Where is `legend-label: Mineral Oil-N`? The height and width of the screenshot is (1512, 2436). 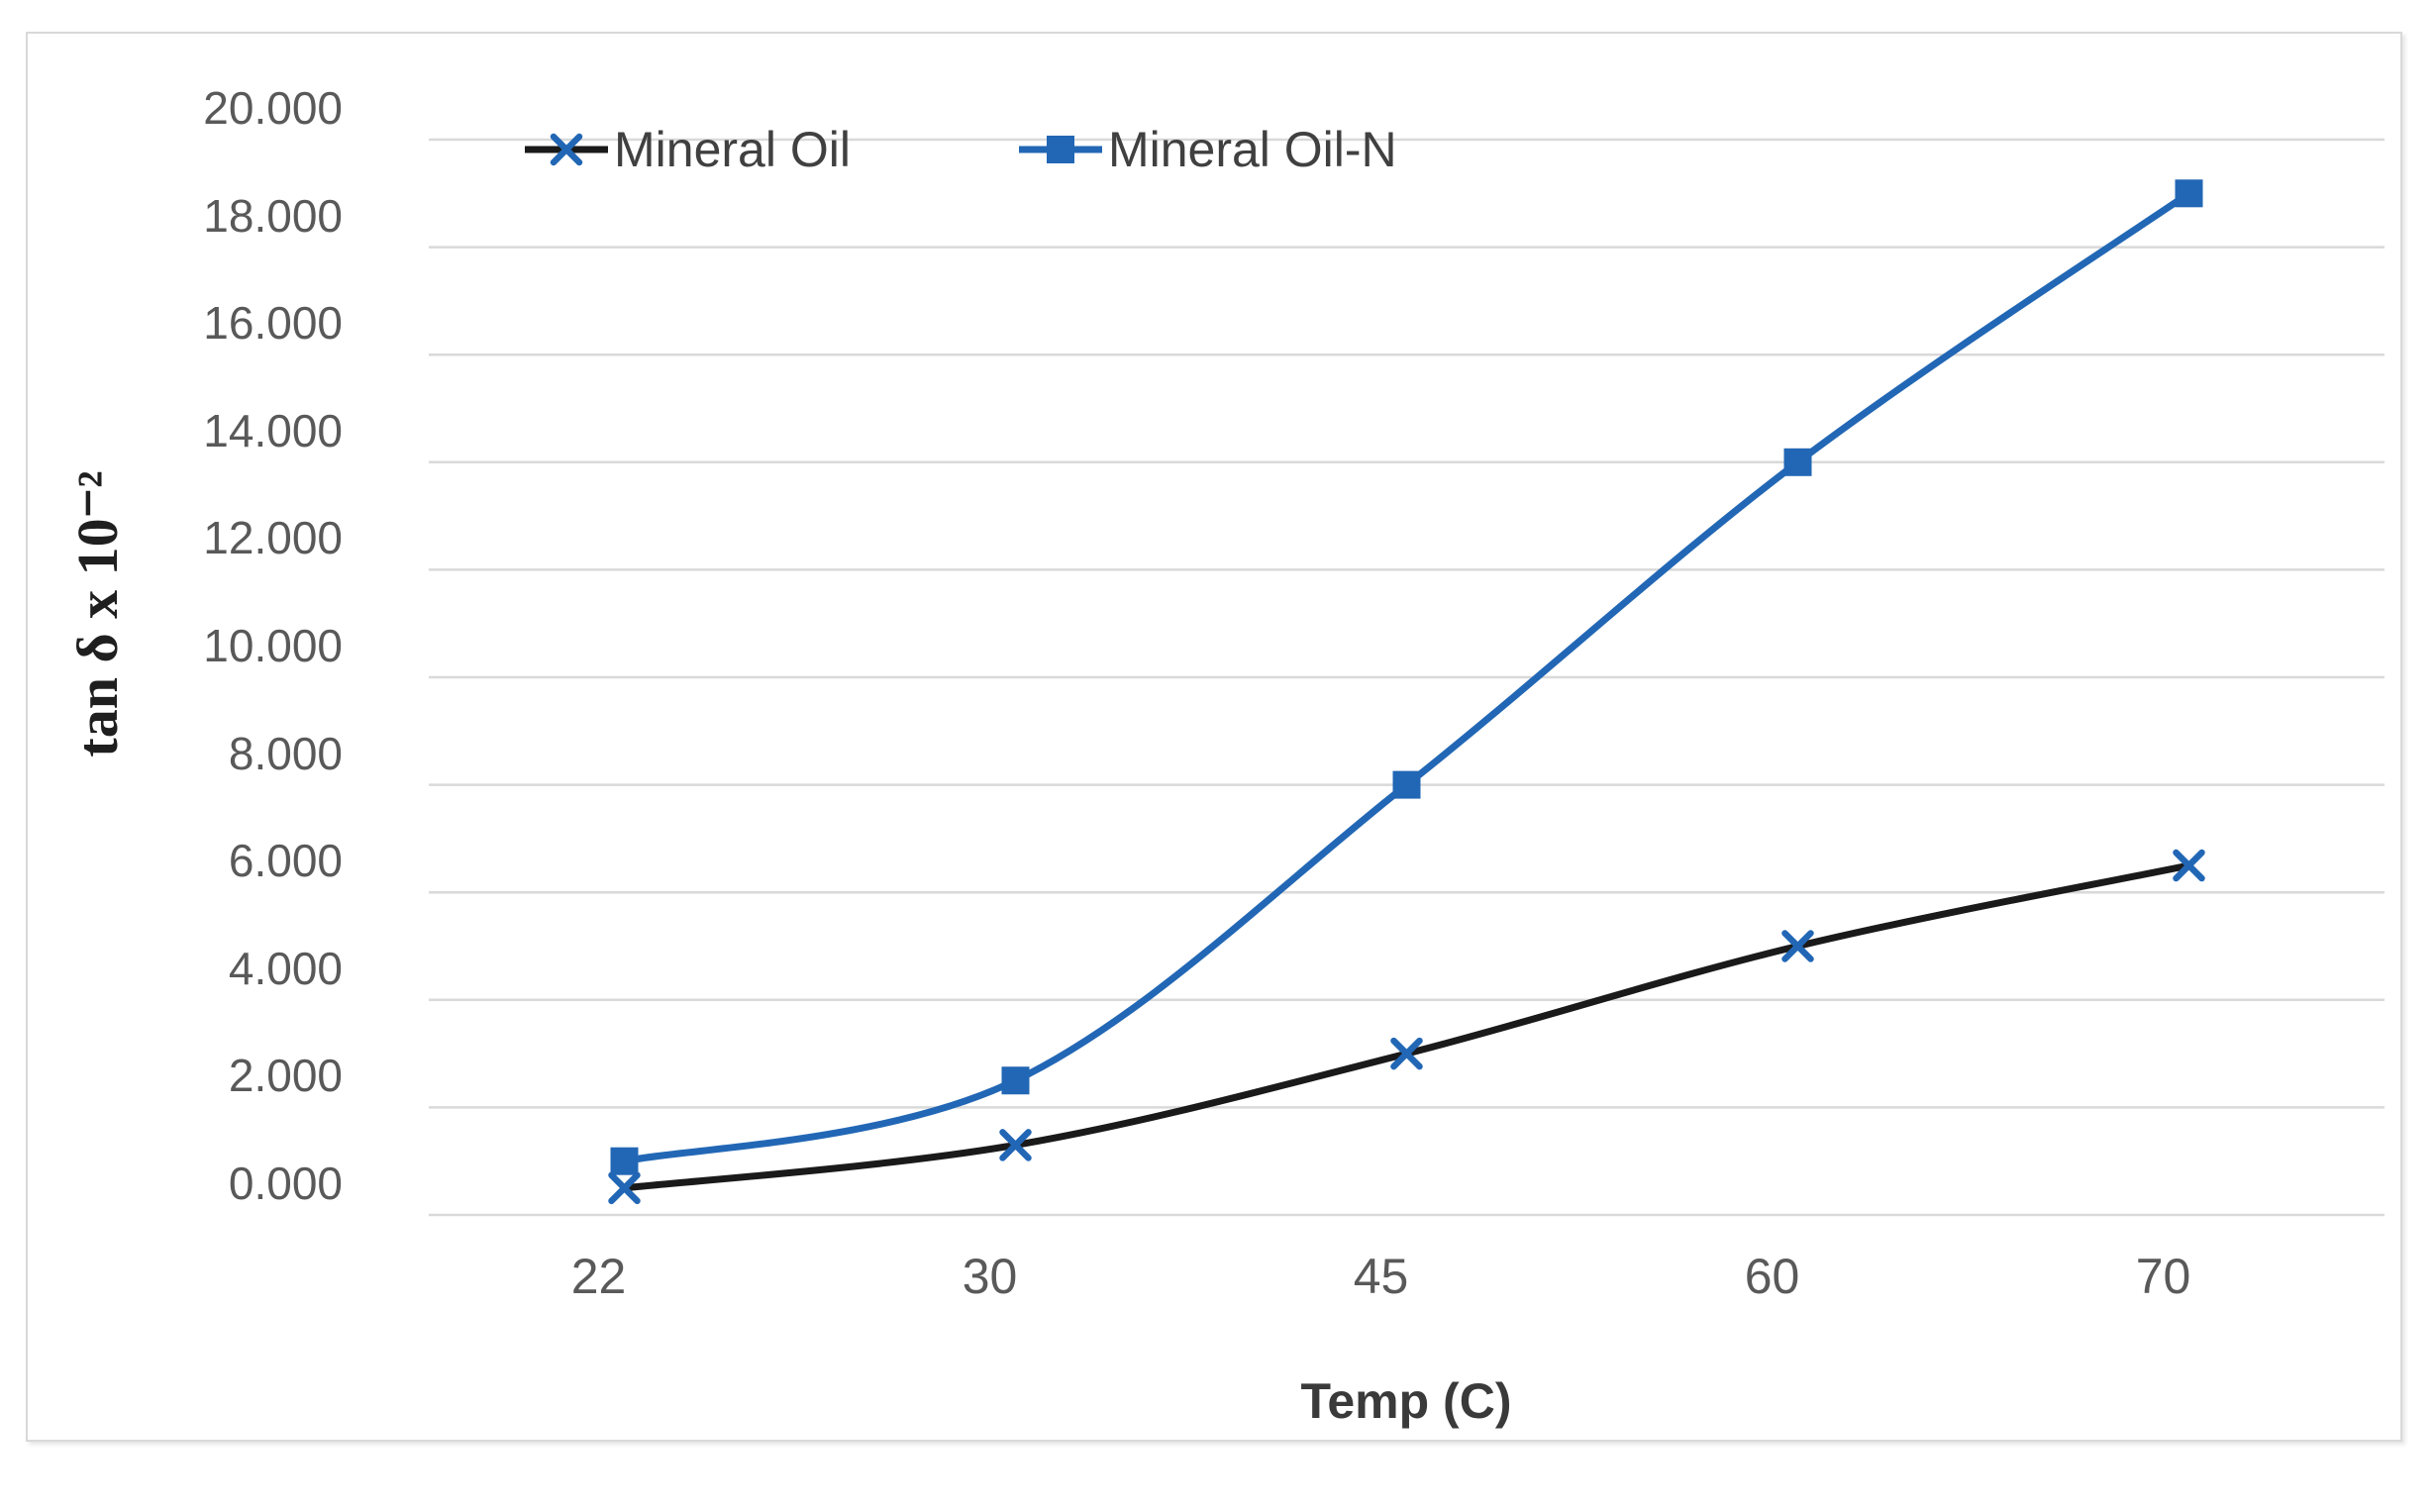 legend-label: Mineral Oil-N is located at coordinates (1252, 149).